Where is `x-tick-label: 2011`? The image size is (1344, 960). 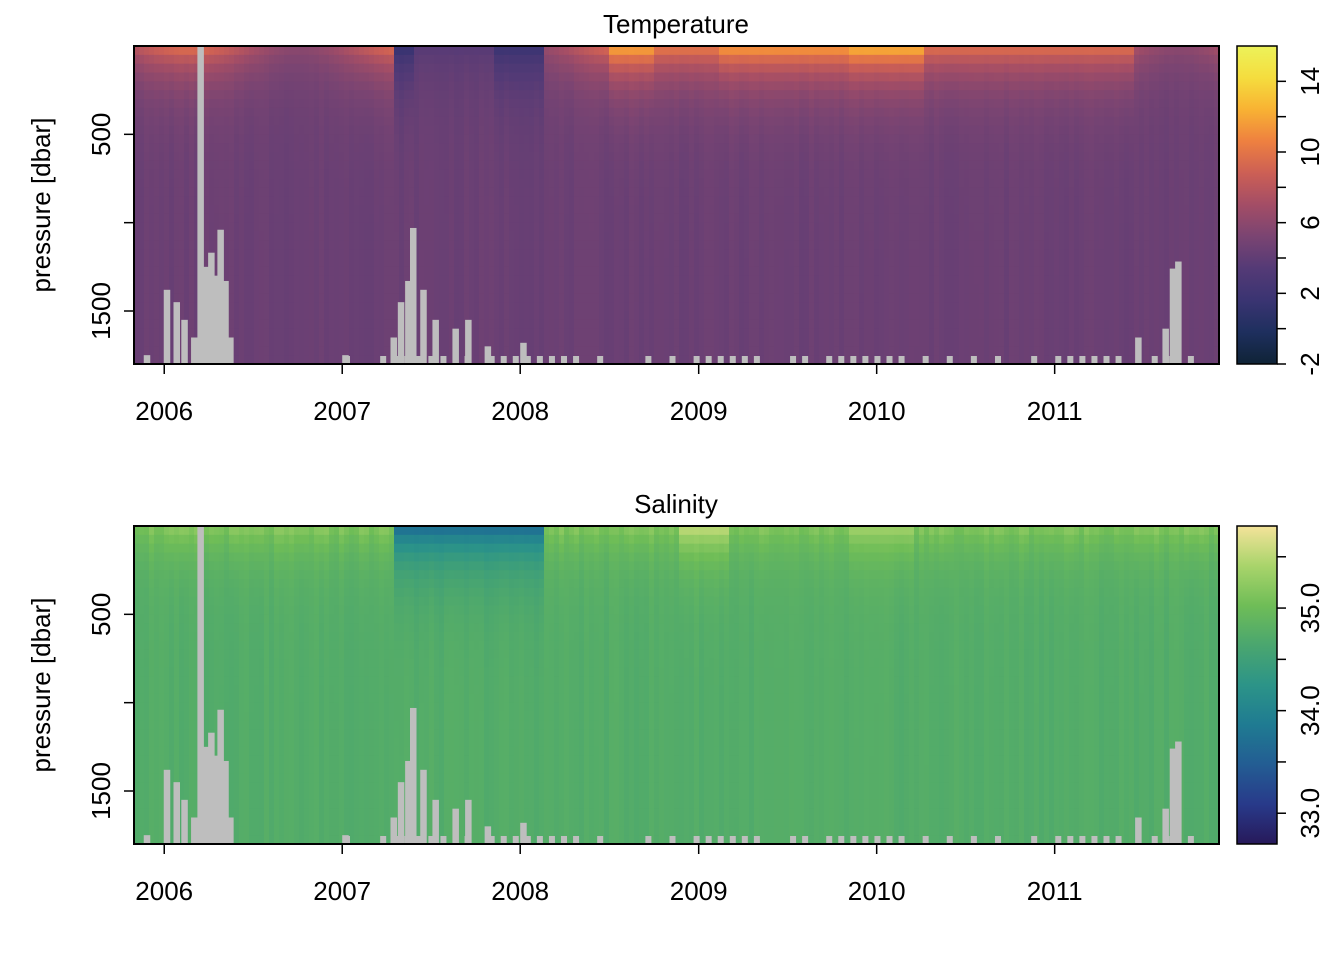
x-tick-label: 2011 is located at coordinates (1055, 891).